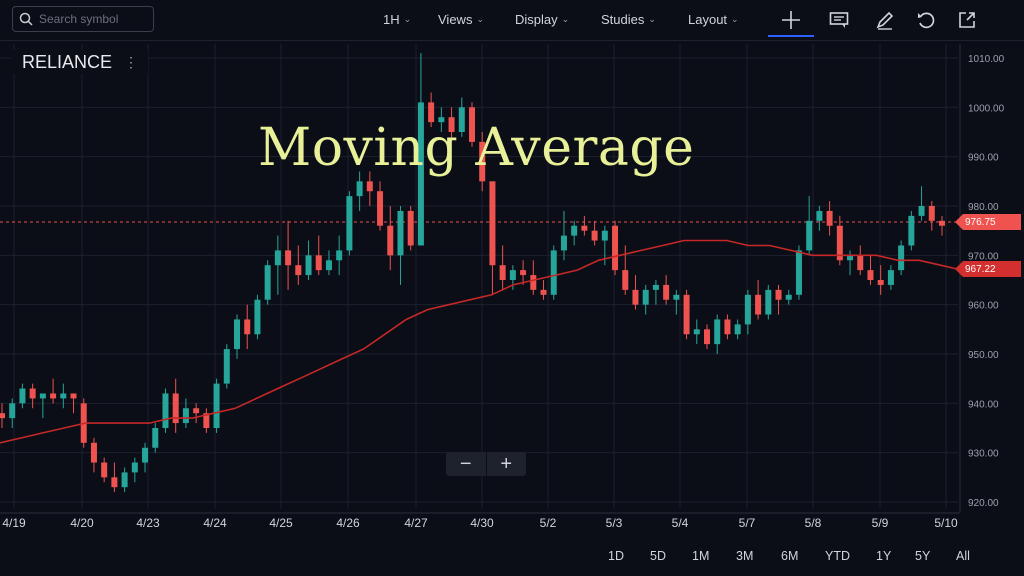 Image resolution: width=1024 pixels, height=576 pixels. I want to click on search-icon, so click(26, 19).